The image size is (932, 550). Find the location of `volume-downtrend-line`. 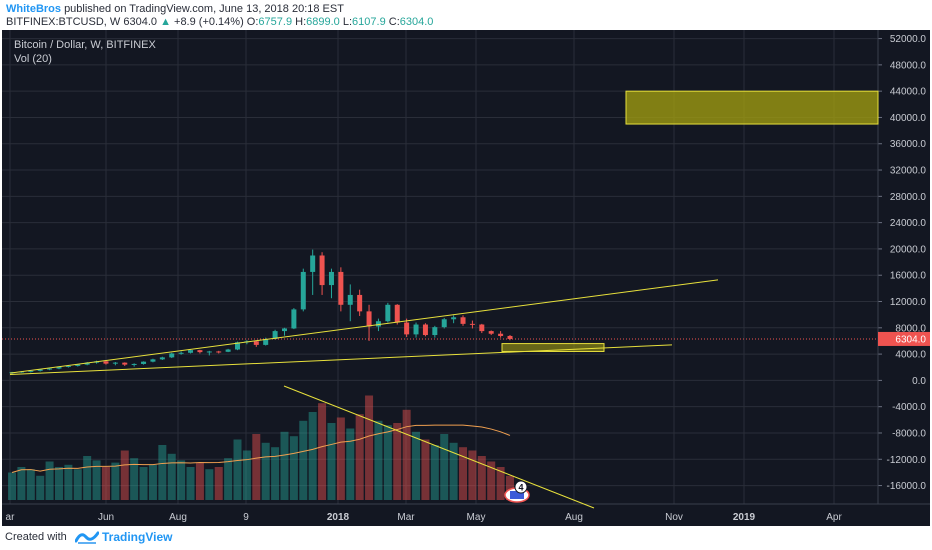

volume-downtrend-line is located at coordinates (439, 447).